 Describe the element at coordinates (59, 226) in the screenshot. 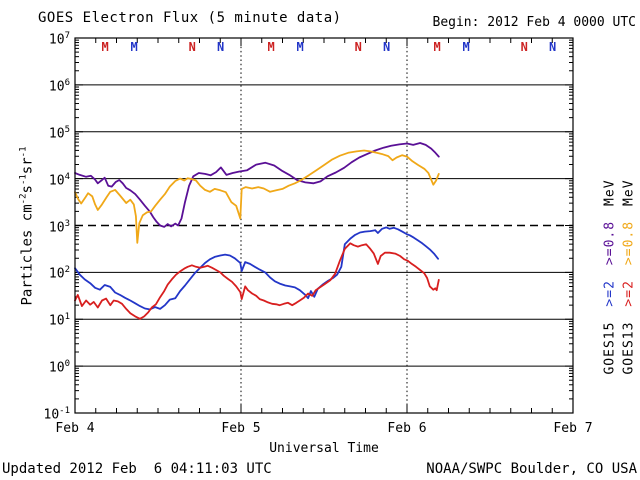

I see `y-tick-label: 10³` at that location.